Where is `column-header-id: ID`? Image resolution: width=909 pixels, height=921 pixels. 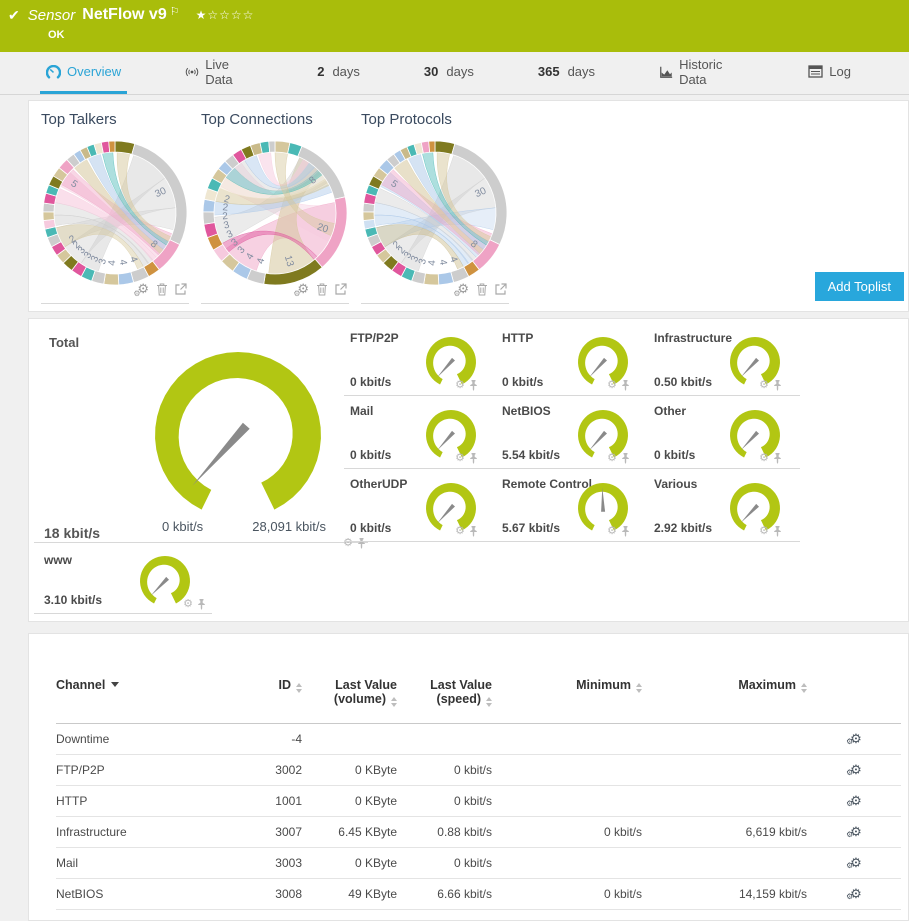 column-header-id: ID is located at coordinates (266, 697).